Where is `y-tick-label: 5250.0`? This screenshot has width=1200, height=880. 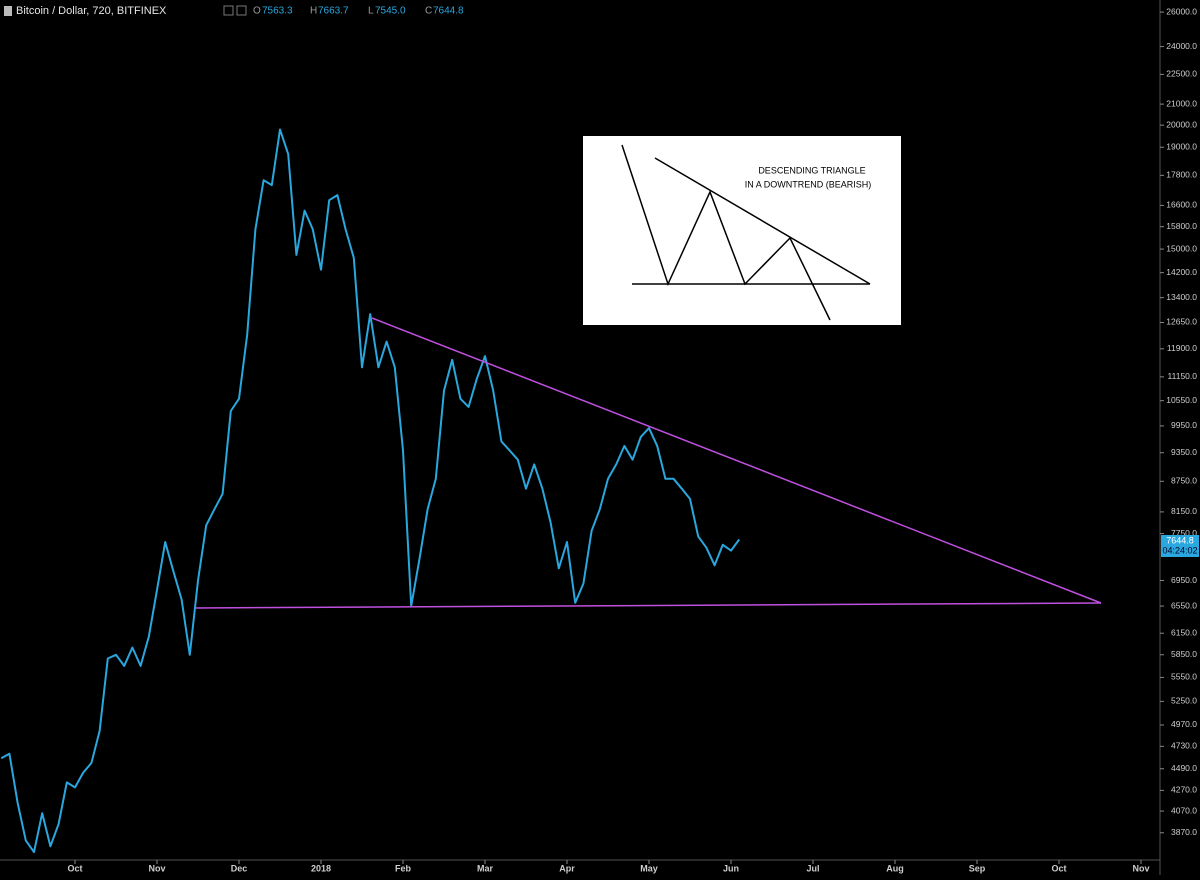
y-tick-label: 5250.0 is located at coordinates (1184, 701).